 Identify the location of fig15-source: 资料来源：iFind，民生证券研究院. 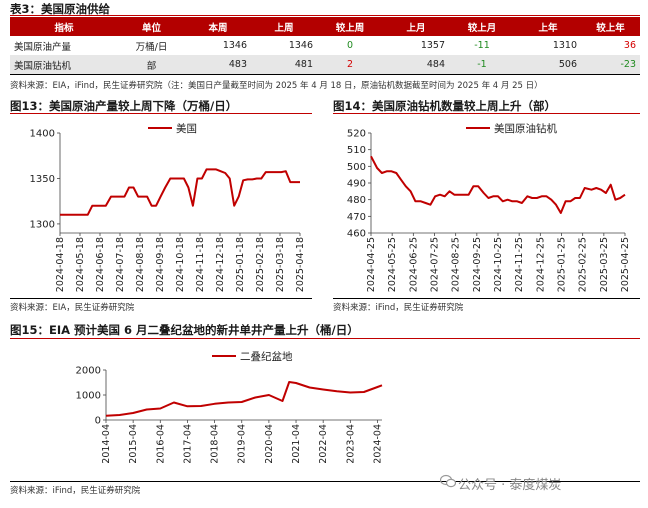
(75, 491).